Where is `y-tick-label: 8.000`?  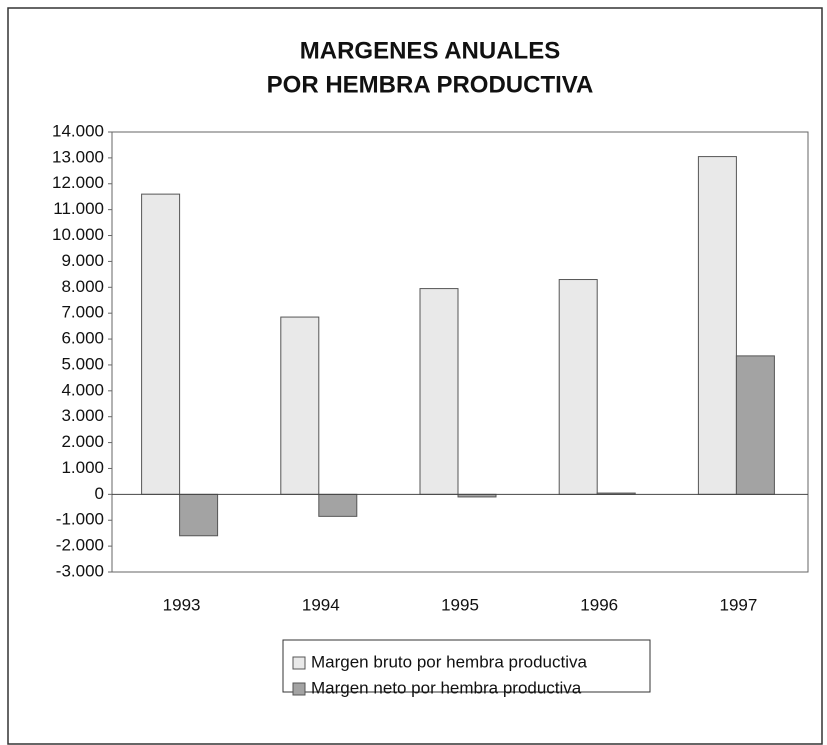 y-tick-label: 8.000 is located at coordinates (82, 286).